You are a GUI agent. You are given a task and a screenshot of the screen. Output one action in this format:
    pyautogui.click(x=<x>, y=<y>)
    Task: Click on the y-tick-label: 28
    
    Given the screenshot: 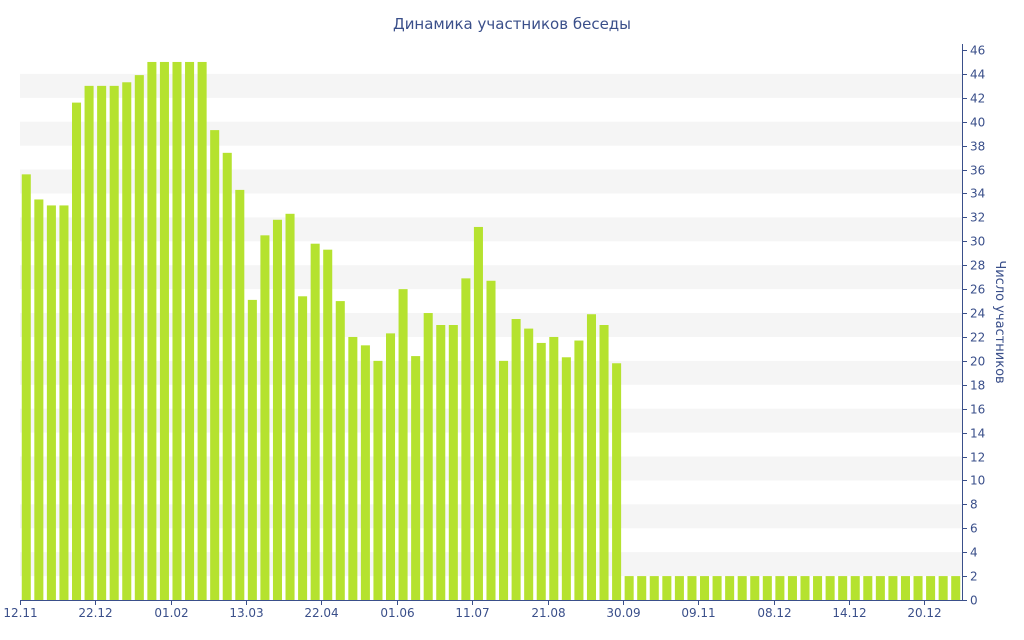 What is the action you would take?
    pyautogui.click(x=977, y=266)
    